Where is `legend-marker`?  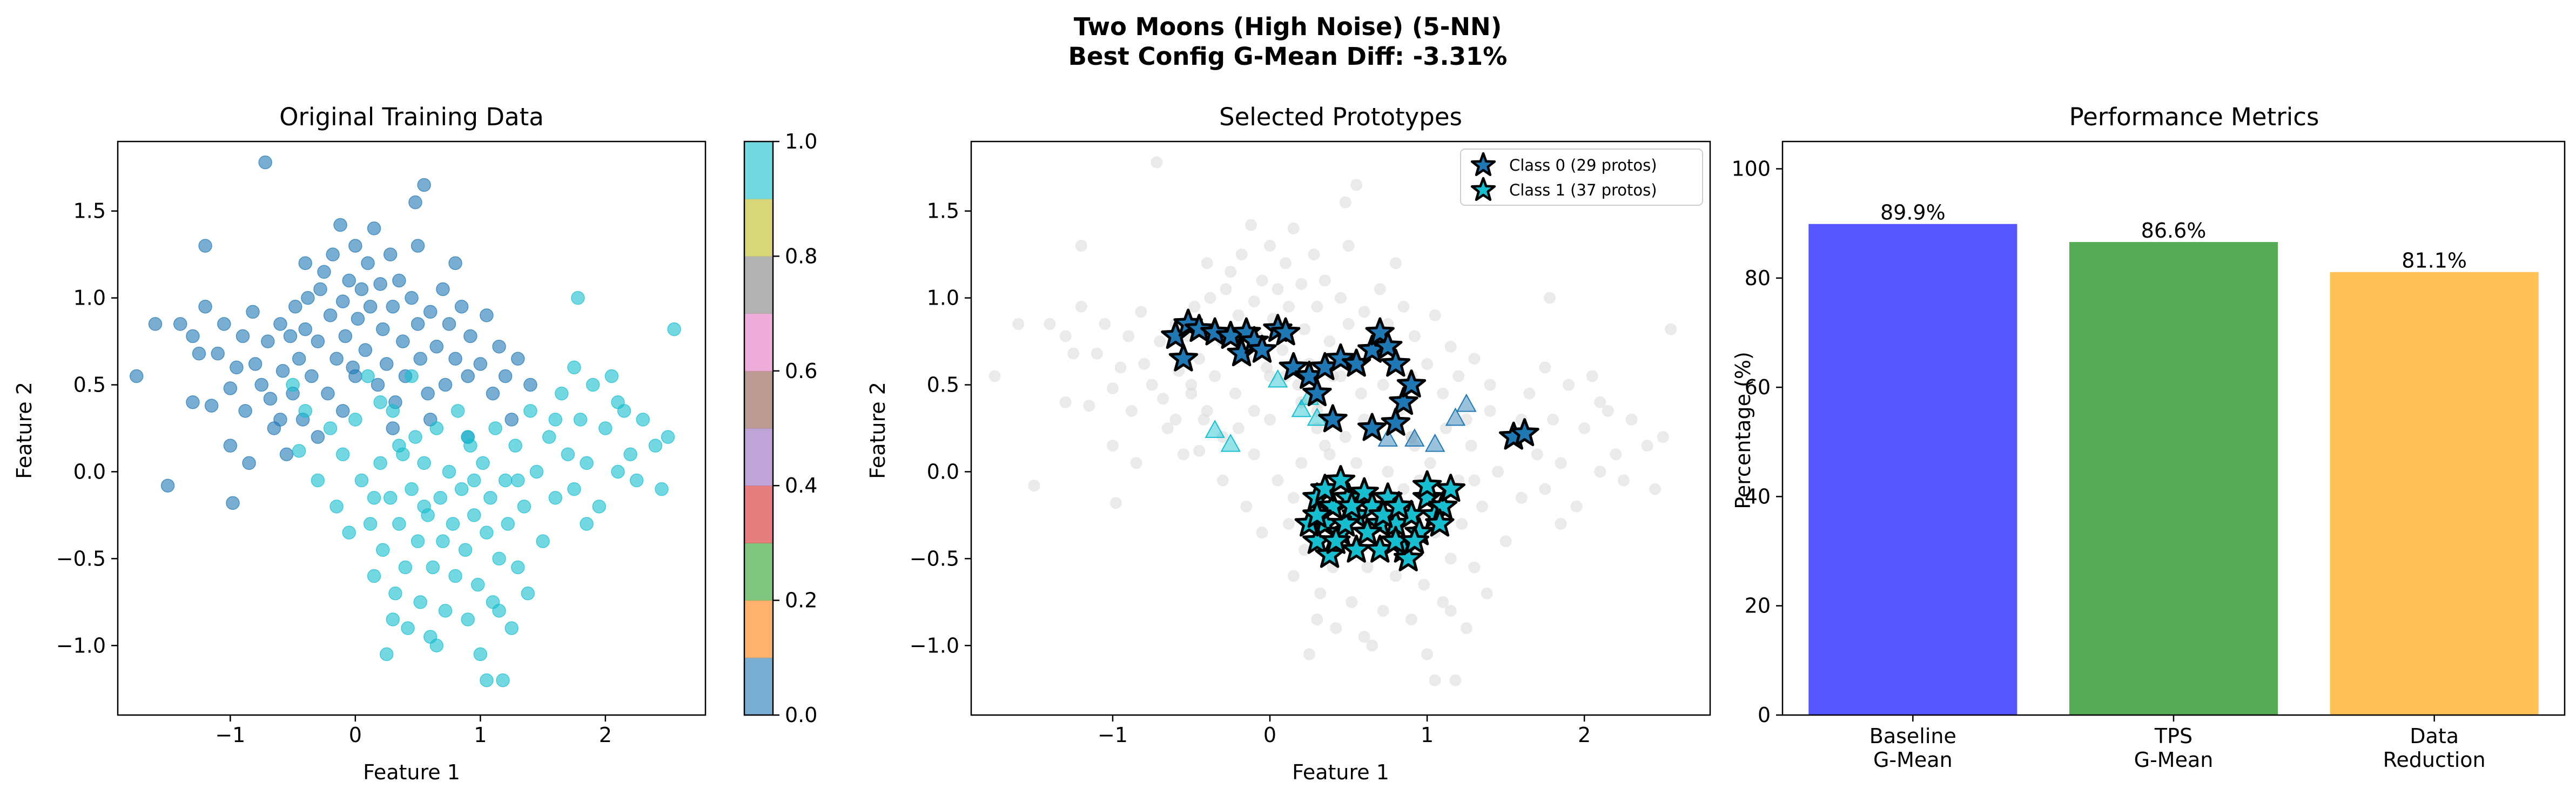 legend-marker is located at coordinates (1483, 189).